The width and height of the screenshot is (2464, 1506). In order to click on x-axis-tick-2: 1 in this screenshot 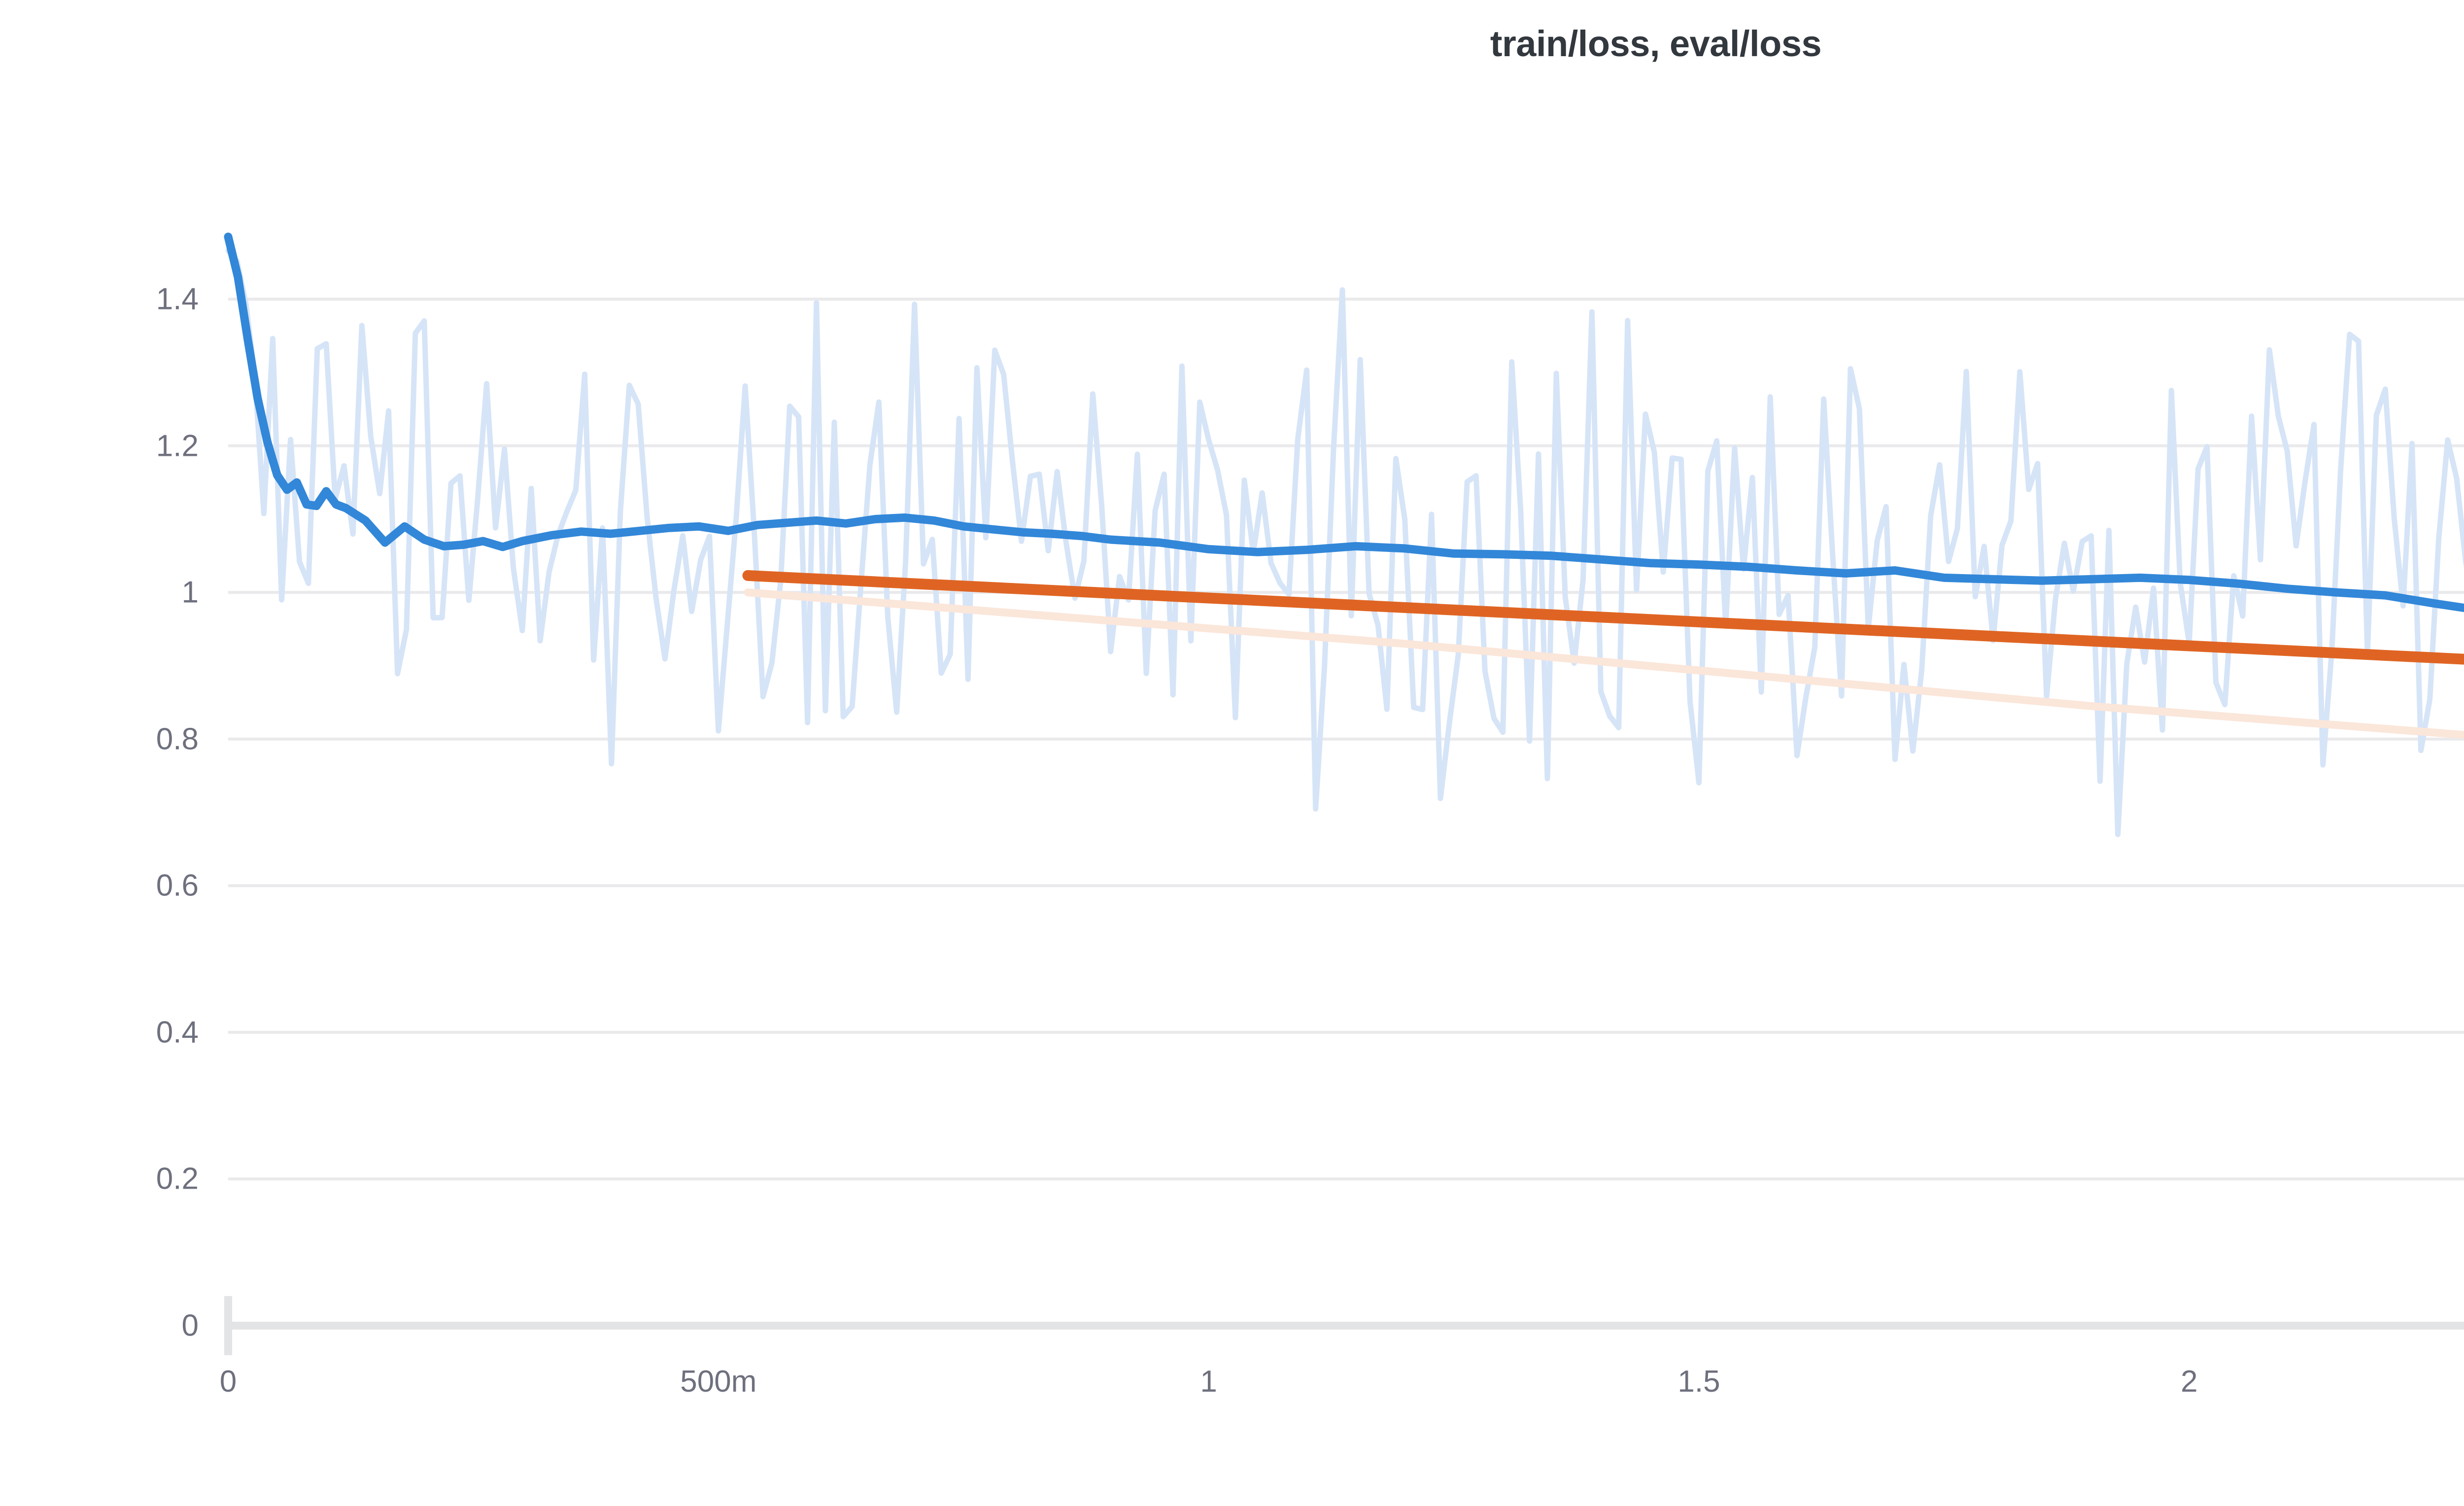, I will do `click(1208, 1382)`.